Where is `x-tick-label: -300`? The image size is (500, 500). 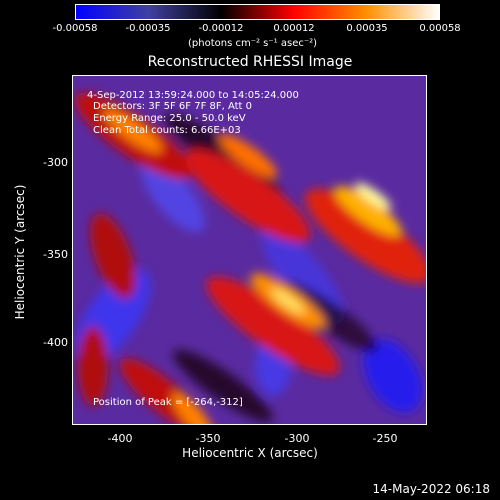 x-tick-label: -300 is located at coordinates (297, 438).